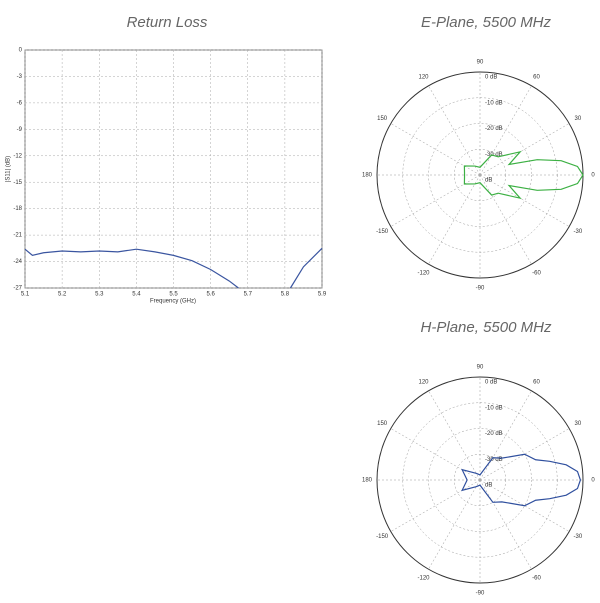 The width and height of the screenshot is (600, 603). Describe the element at coordinates (322, 295) in the screenshot. I see `x-tick-label: 5.9` at that location.